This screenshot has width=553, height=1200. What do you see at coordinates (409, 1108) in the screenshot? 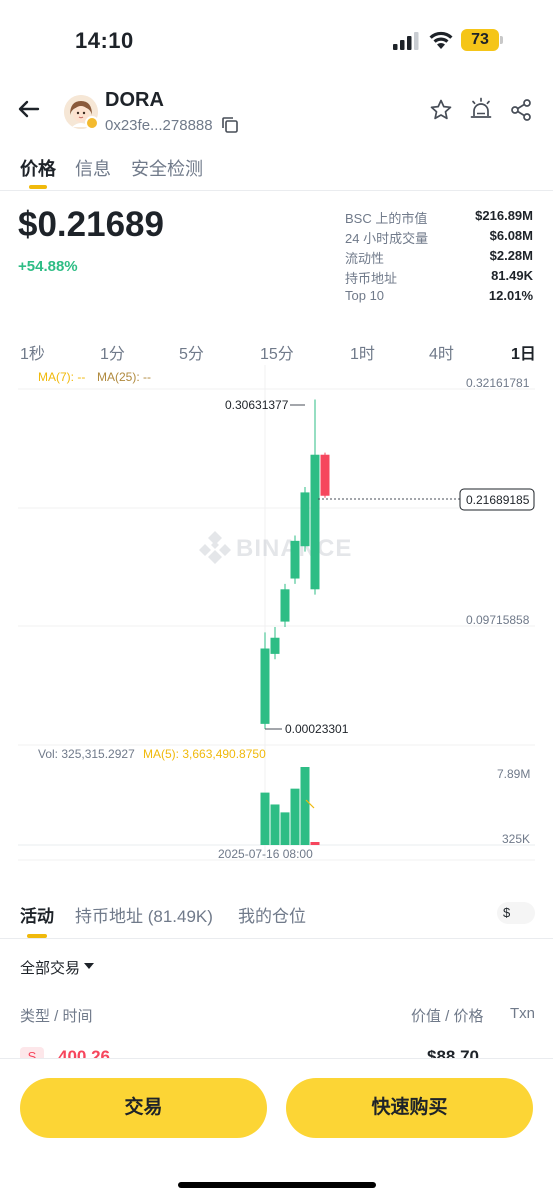
I see `quick-buy-button: 快速购买` at bounding box center [409, 1108].